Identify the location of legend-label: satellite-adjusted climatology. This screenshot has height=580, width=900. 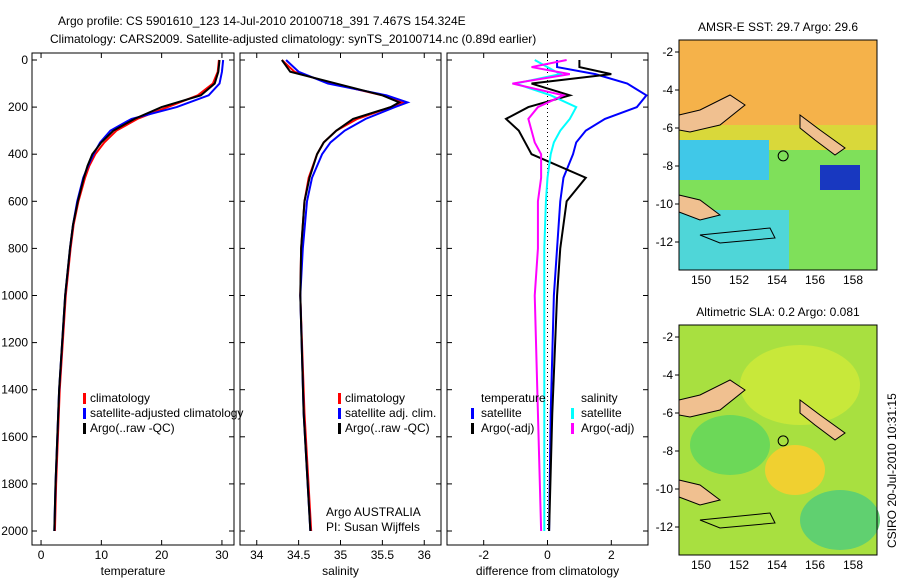
(166, 413).